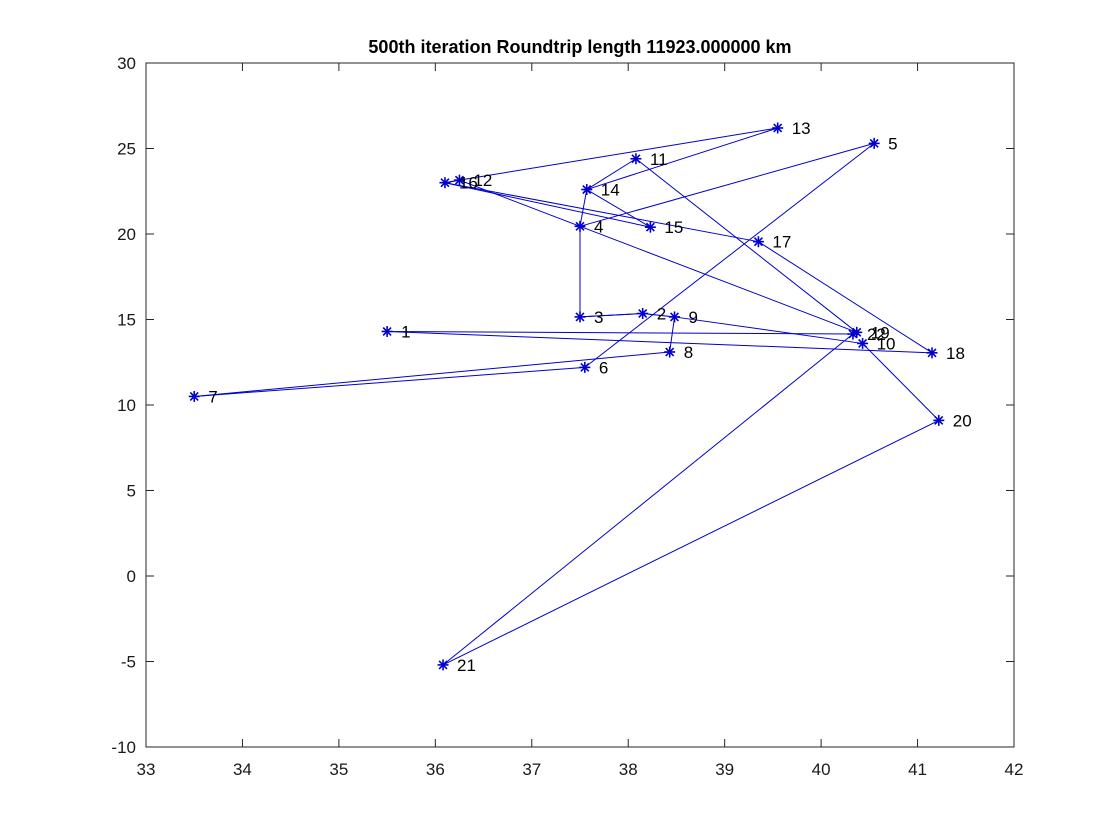 This screenshot has width=1120, height=840. What do you see at coordinates (405, 331) in the screenshot?
I see `point-label: 1` at bounding box center [405, 331].